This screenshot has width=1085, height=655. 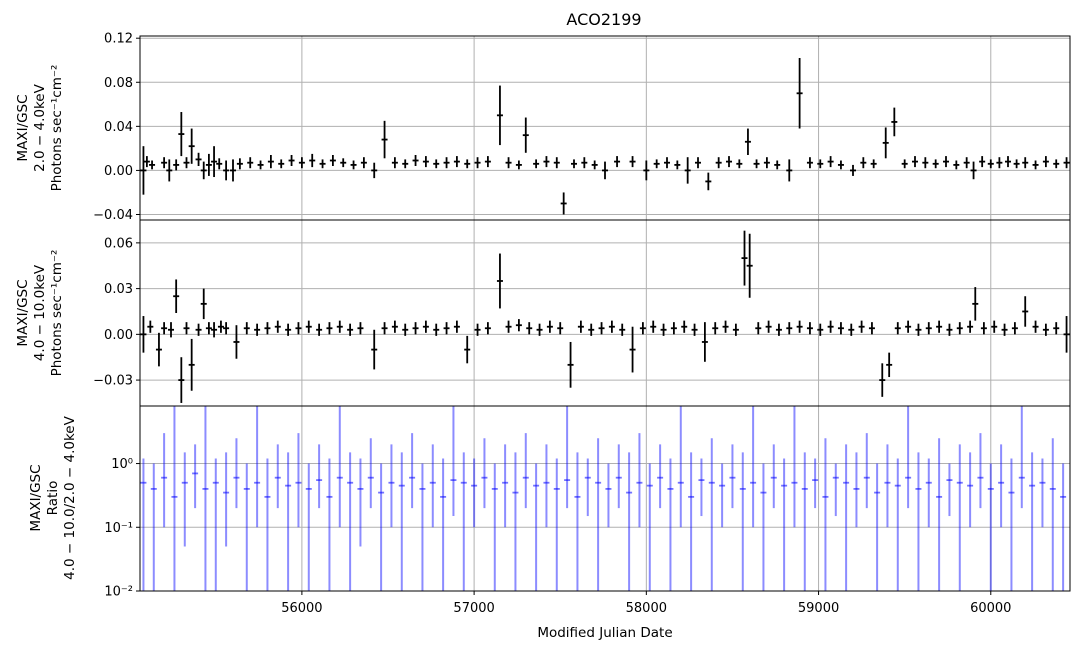 What do you see at coordinates (116, 312) in the screenshot?
I see `panel-middle-yticks: −0.03 0.00 0.03 0.06` at bounding box center [116, 312].